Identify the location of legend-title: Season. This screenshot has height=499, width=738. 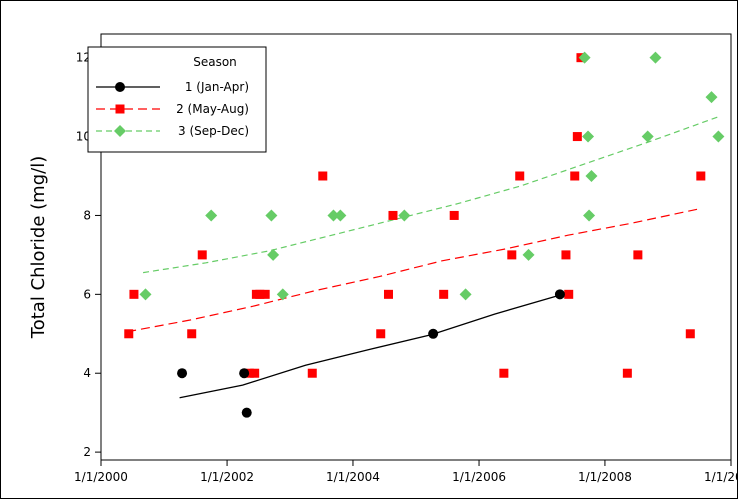
(215, 62).